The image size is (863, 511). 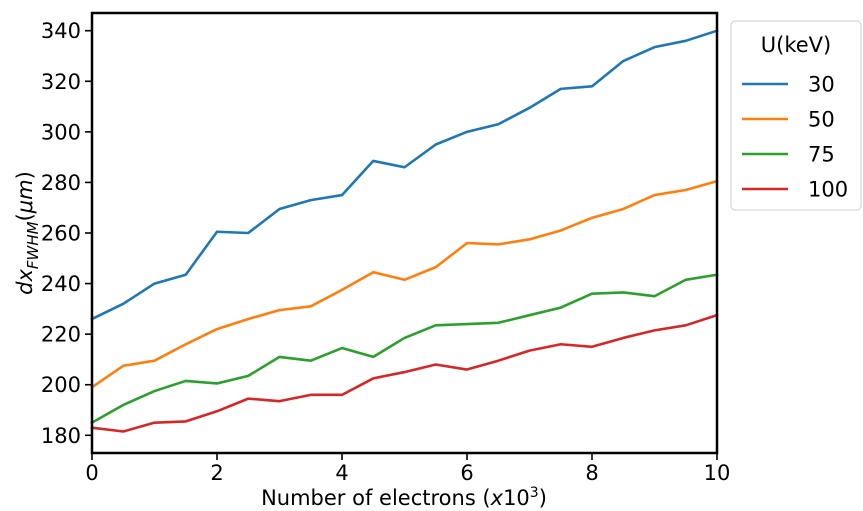 What do you see at coordinates (61, 31) in the screenshot?
I see `y-tick-label: 340` at bounding box center [61, 31].